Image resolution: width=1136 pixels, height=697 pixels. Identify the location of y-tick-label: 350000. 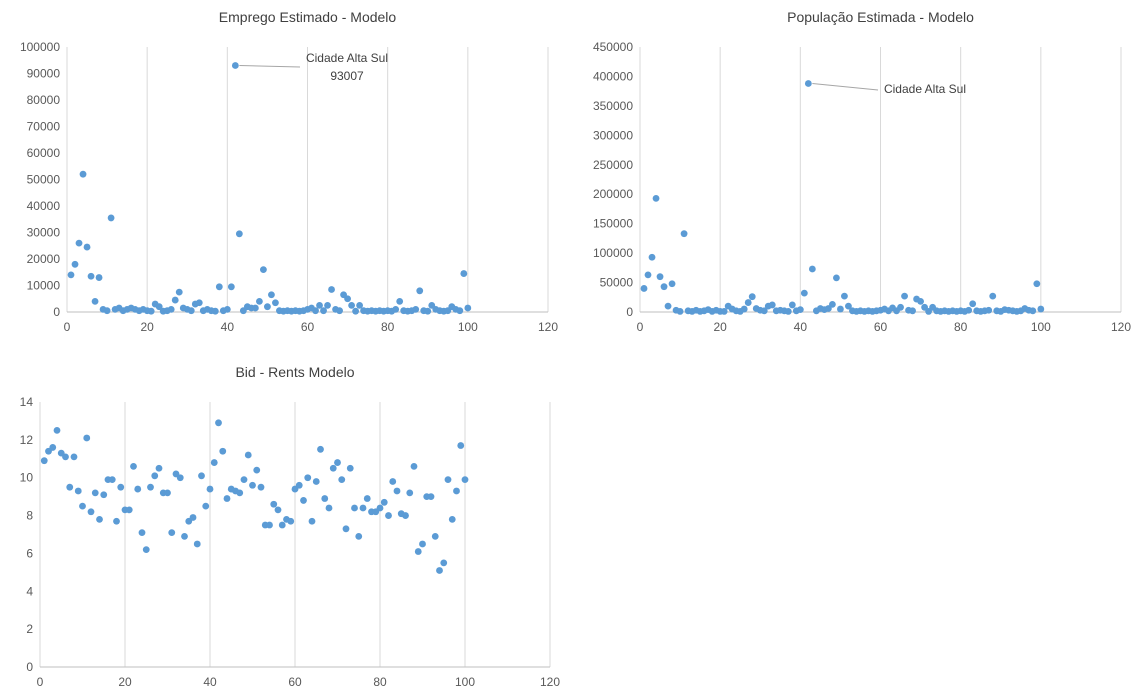
(613, 106).